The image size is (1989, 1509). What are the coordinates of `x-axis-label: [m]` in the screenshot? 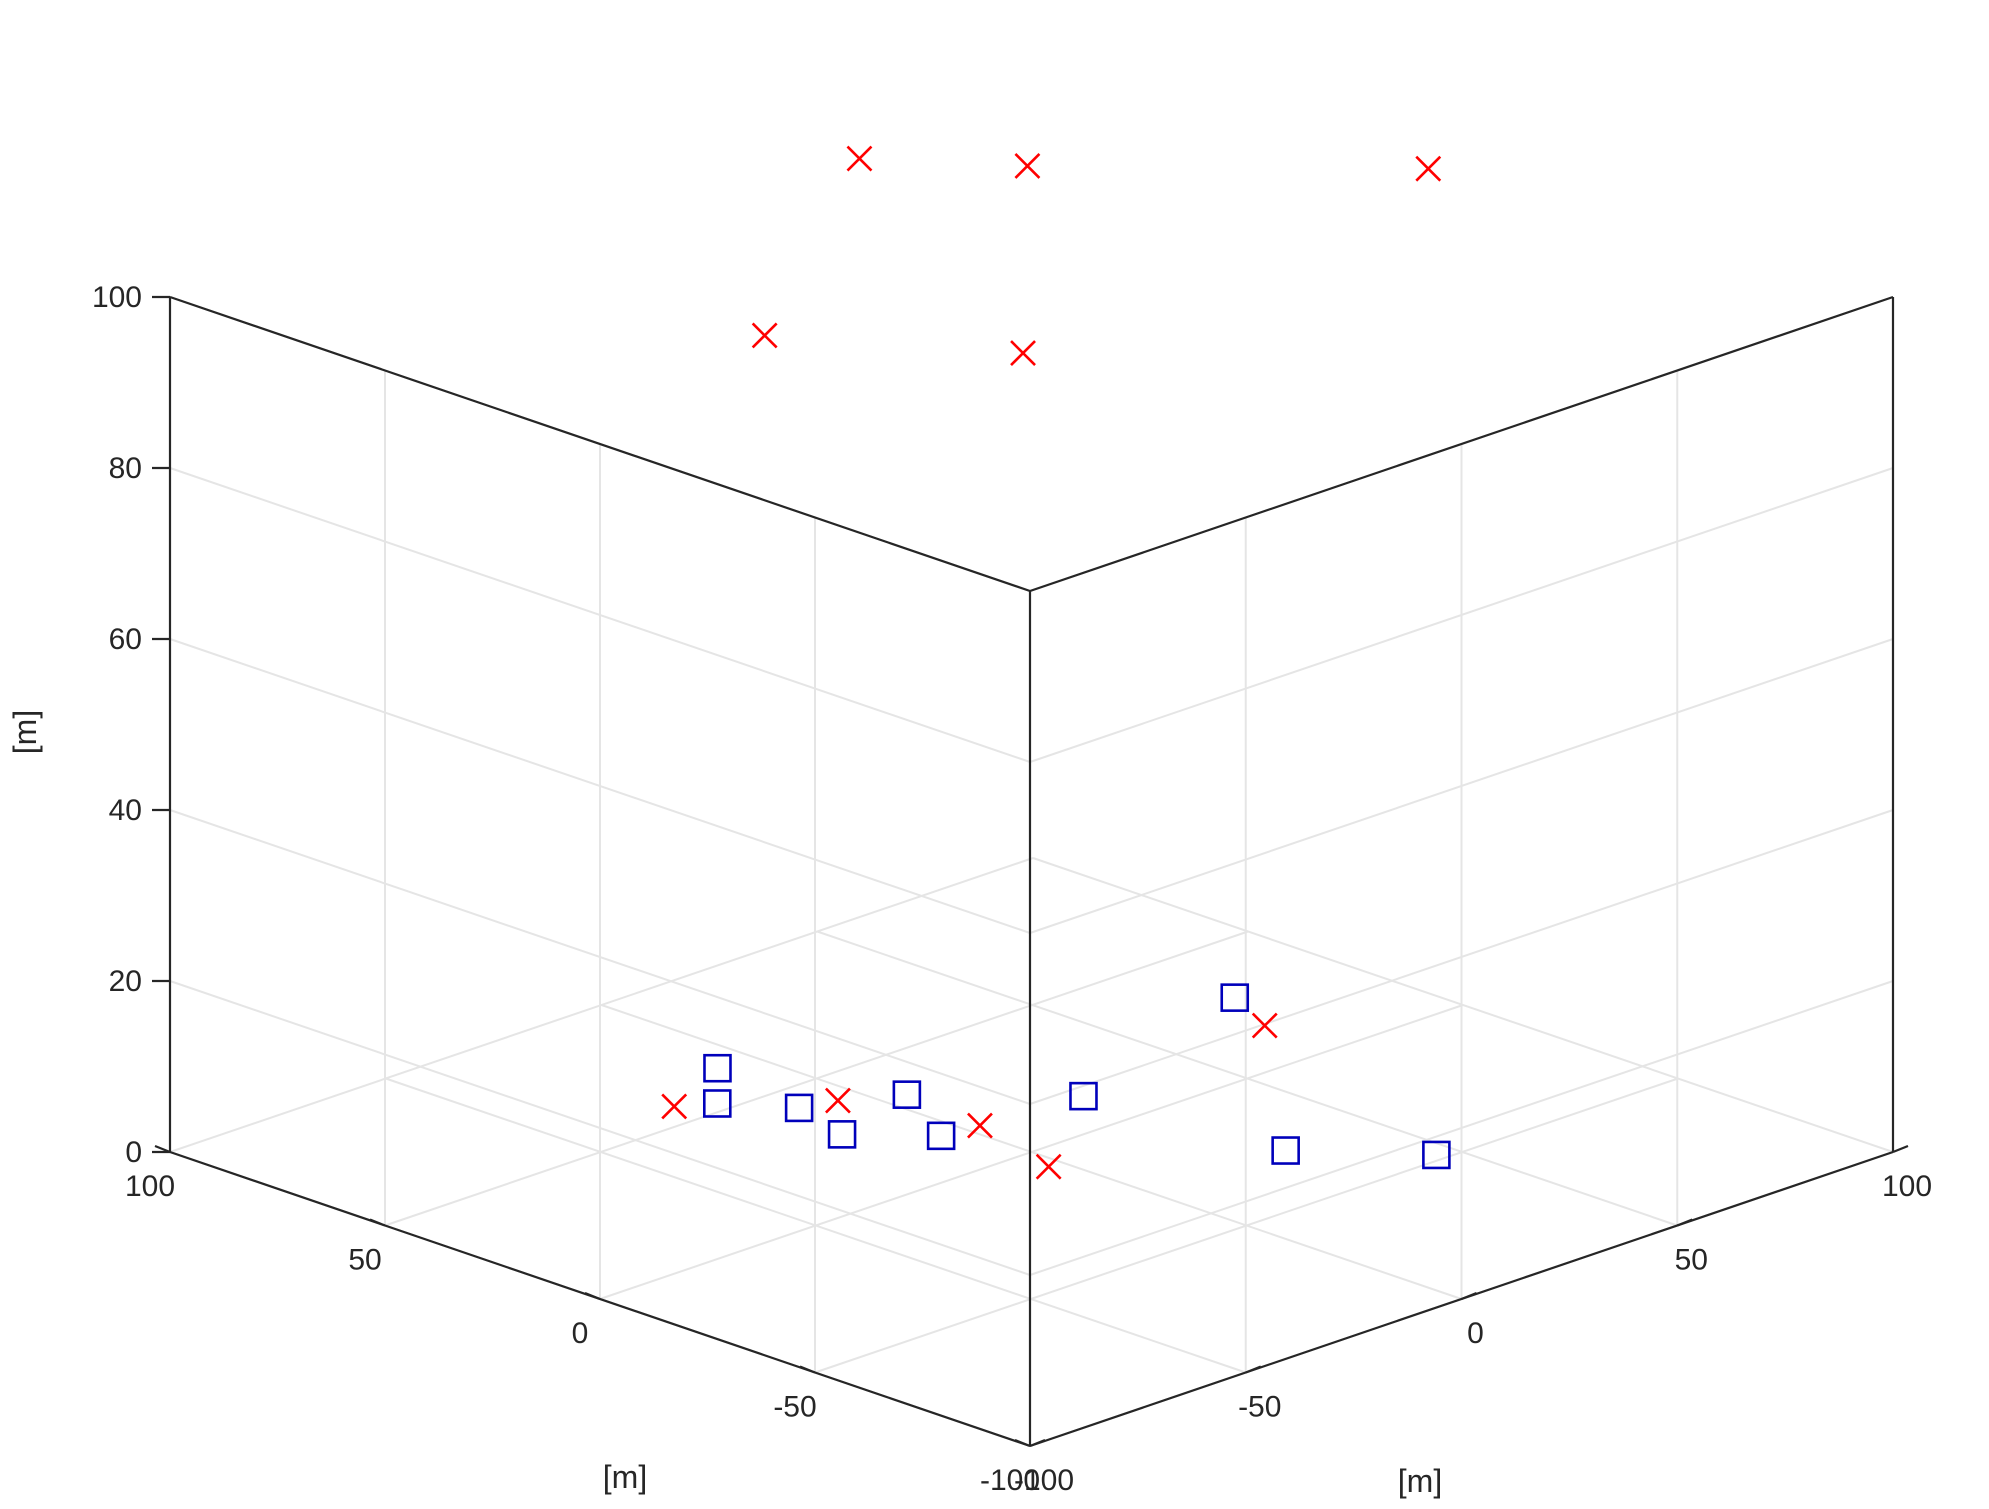 It's located at (1420, 1481).